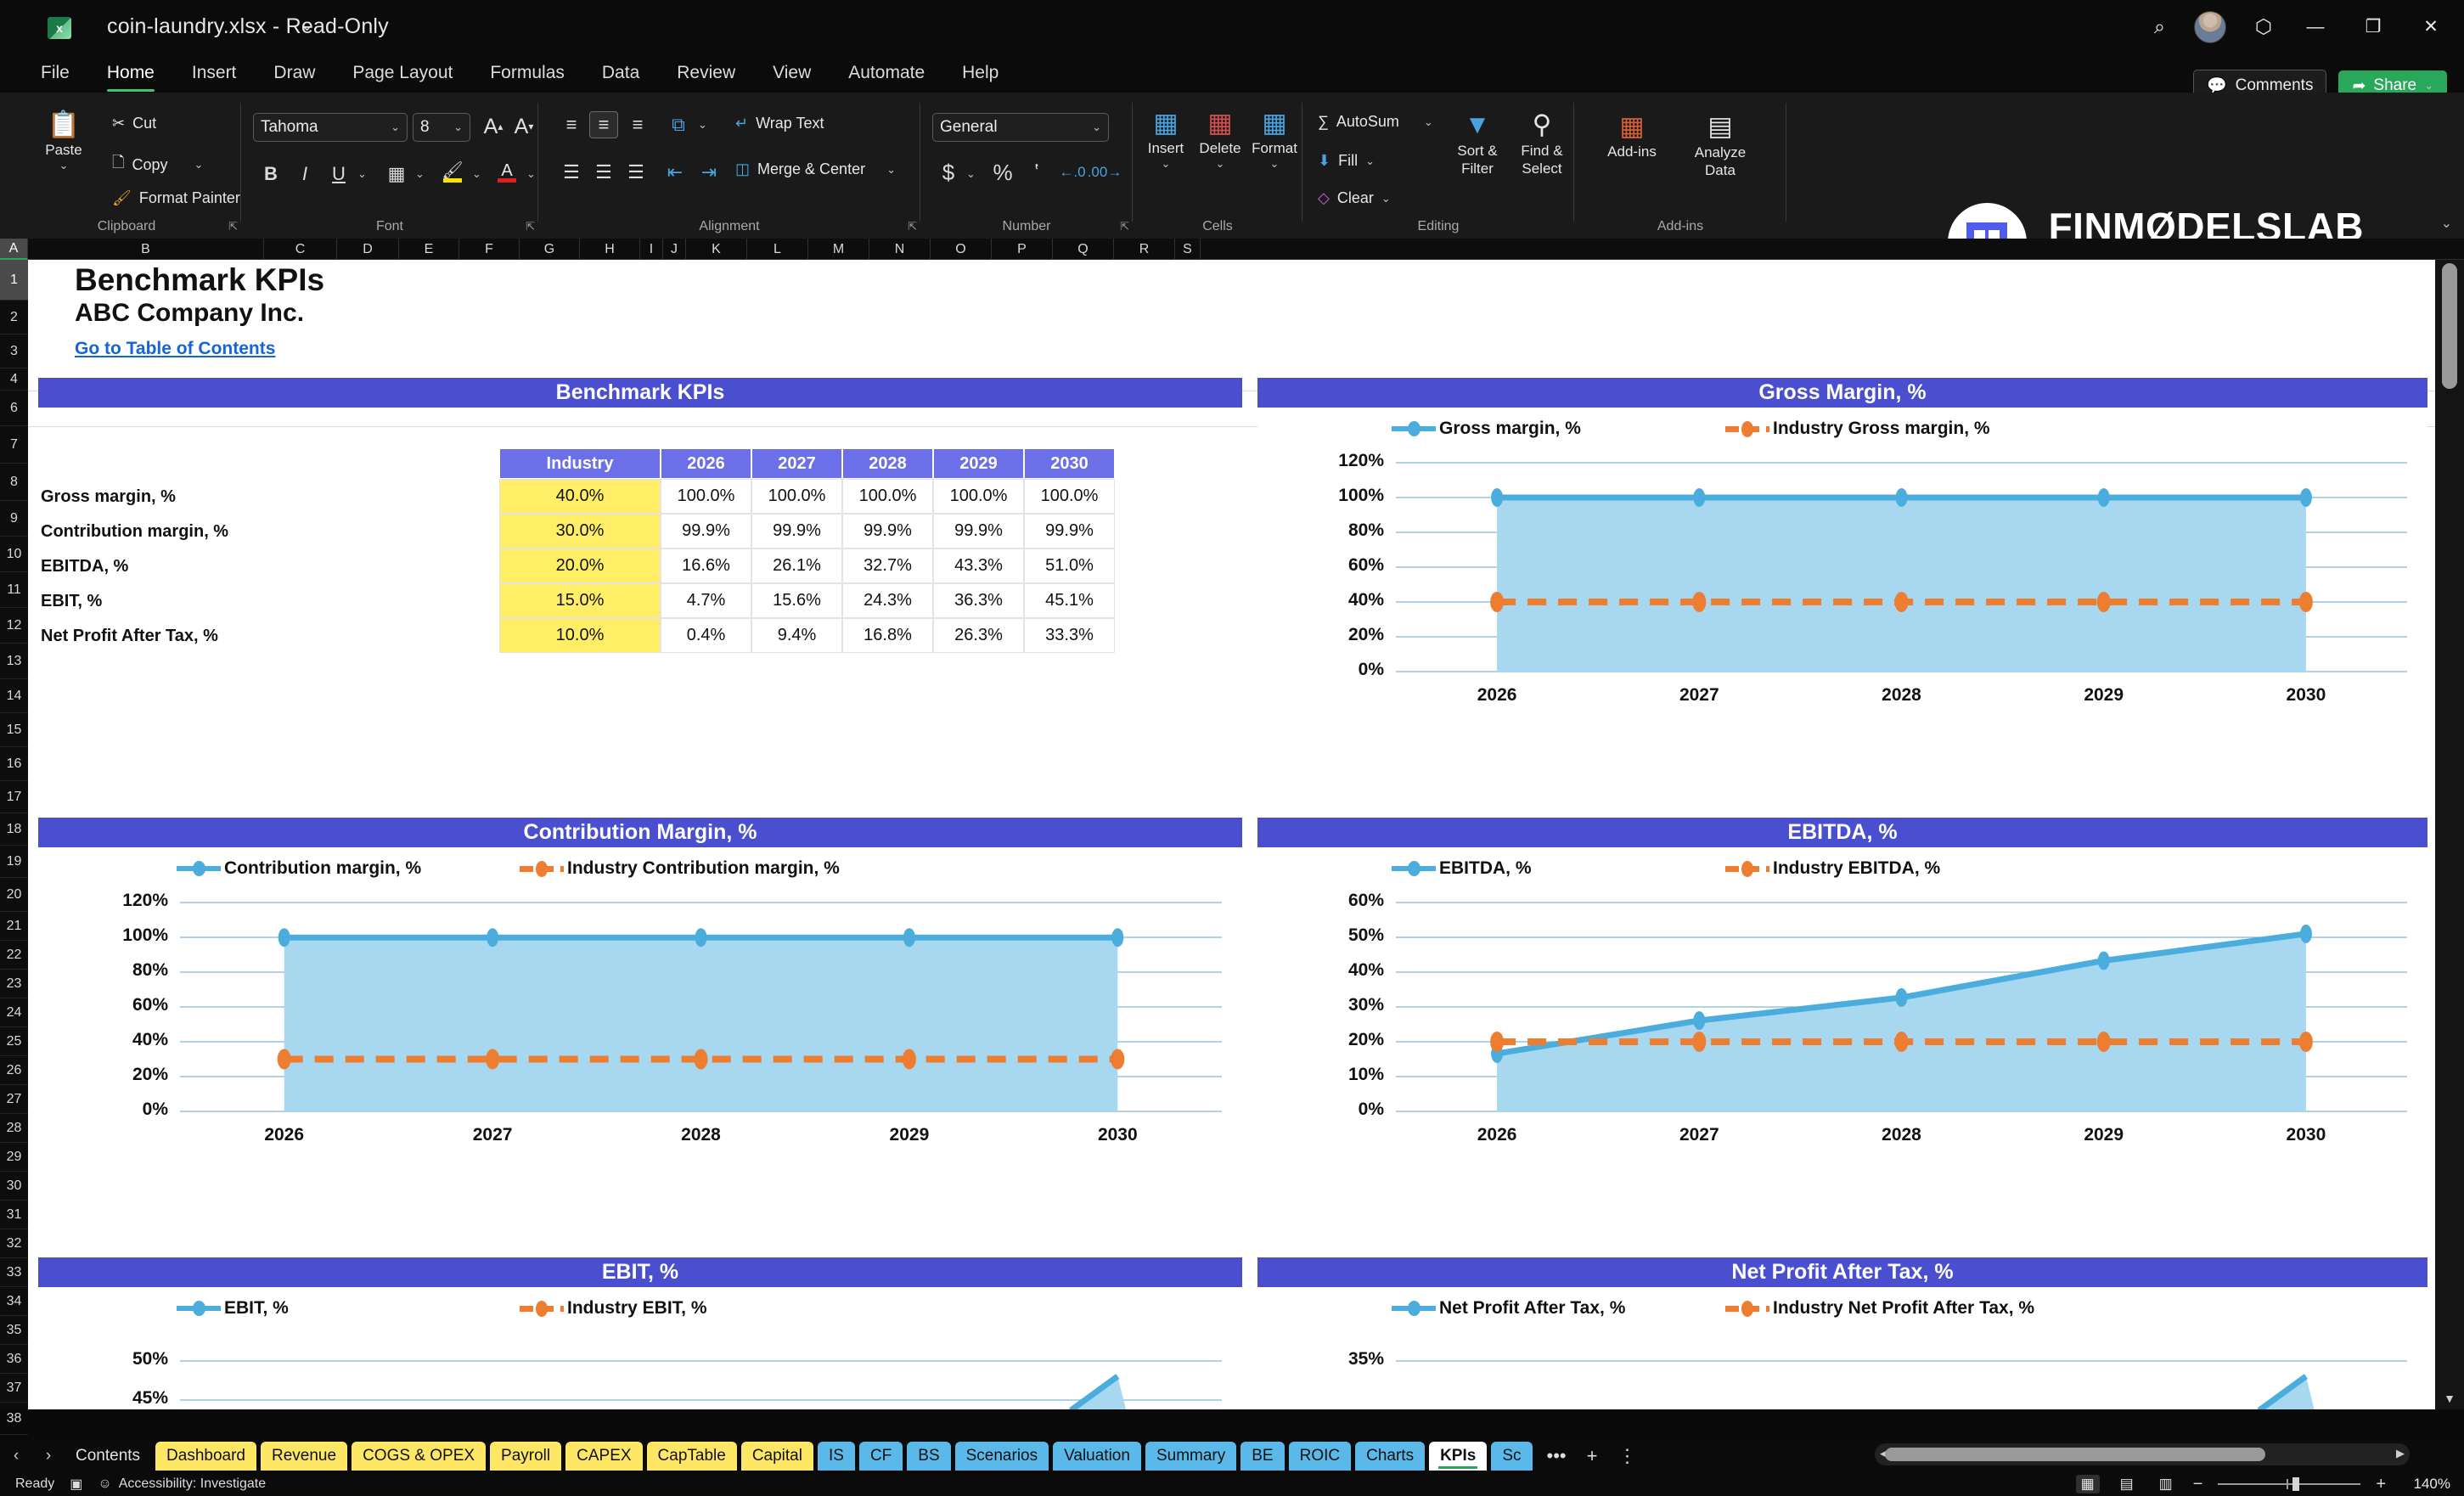  What do you see at coordinates (14, 519) in the screenshot?
I see `row-header-9: 9` at bounding box center [14, 519].